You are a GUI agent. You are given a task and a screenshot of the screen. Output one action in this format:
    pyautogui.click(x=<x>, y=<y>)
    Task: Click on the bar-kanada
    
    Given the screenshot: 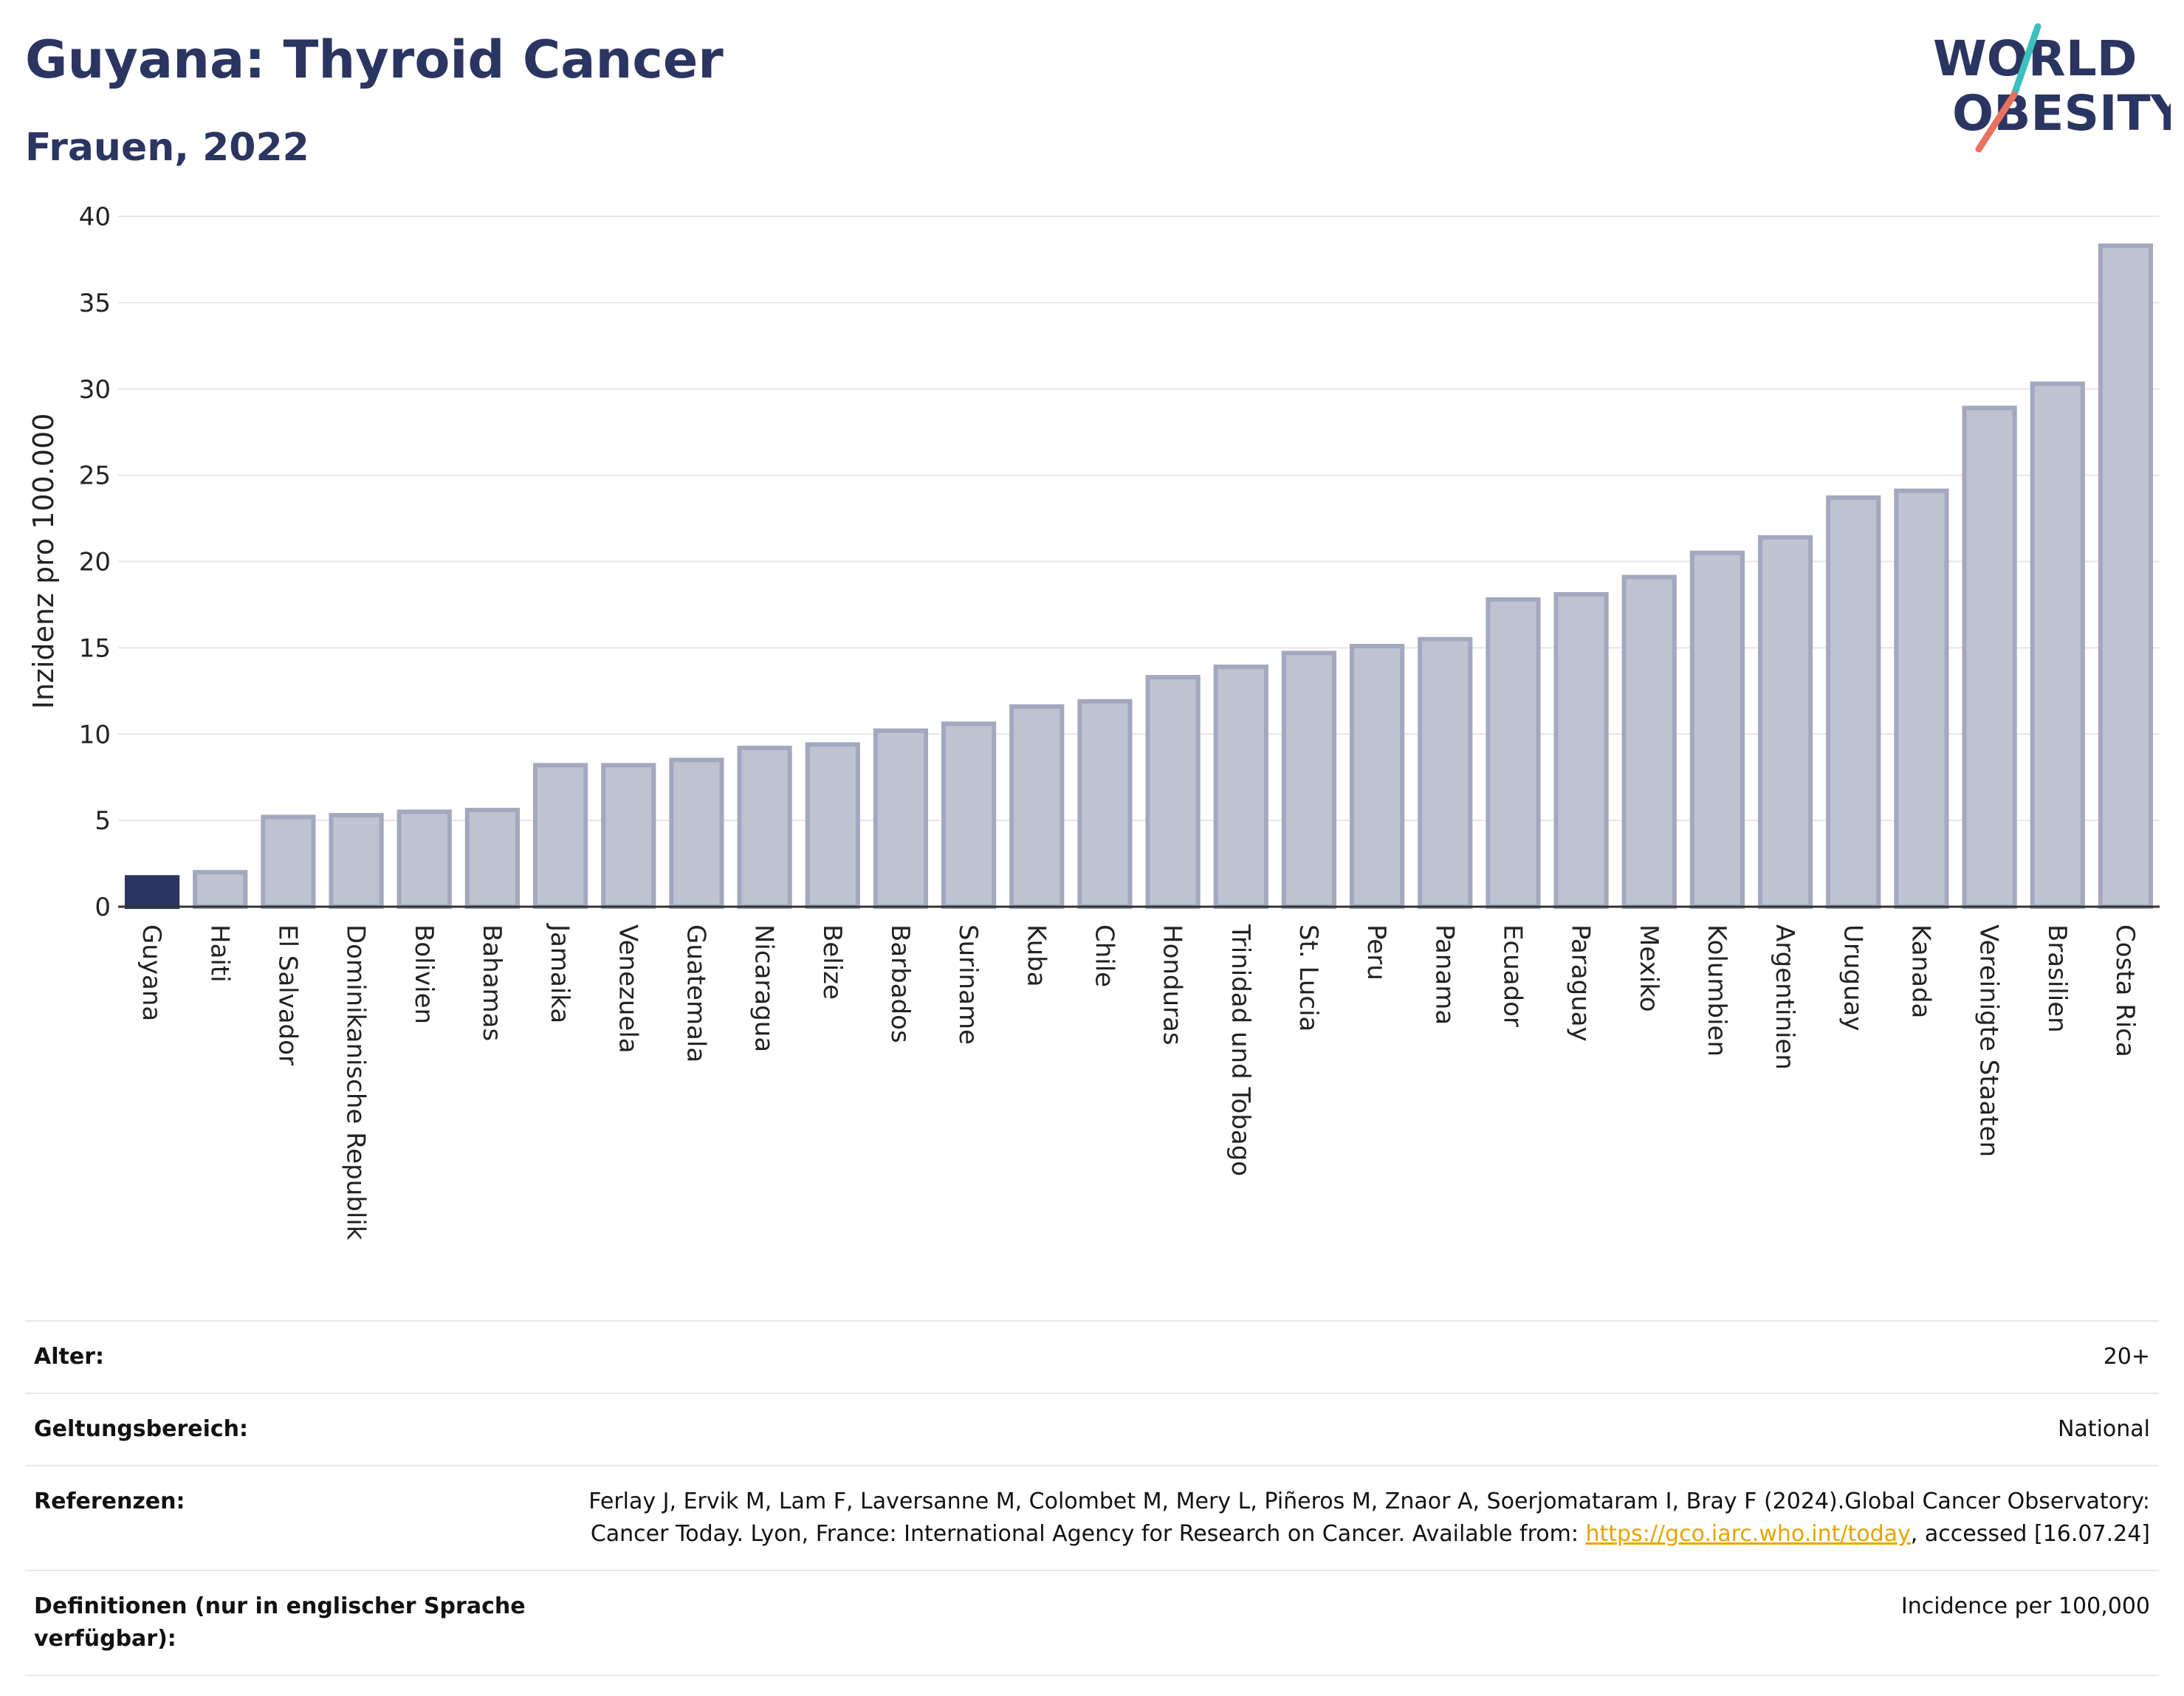 What is the action you would take?
    pyautogui.click(x=1921, y=698)
    